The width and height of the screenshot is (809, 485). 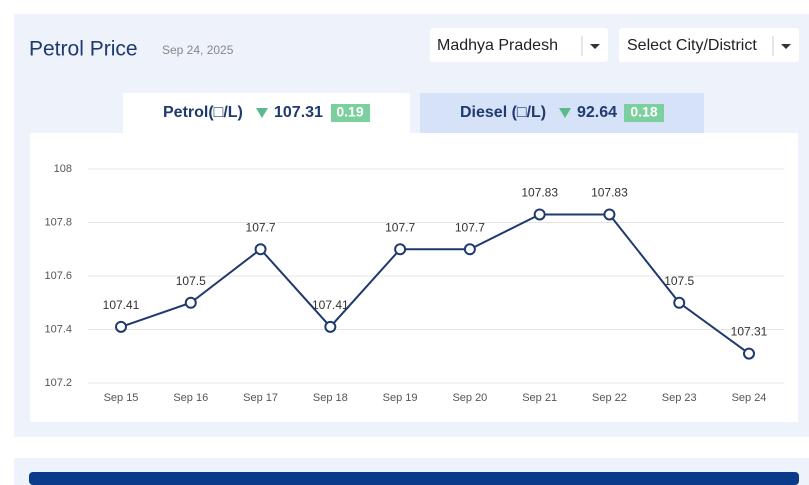 I want to click on y-tick-label: 107.6, so click(x=58, y=276).